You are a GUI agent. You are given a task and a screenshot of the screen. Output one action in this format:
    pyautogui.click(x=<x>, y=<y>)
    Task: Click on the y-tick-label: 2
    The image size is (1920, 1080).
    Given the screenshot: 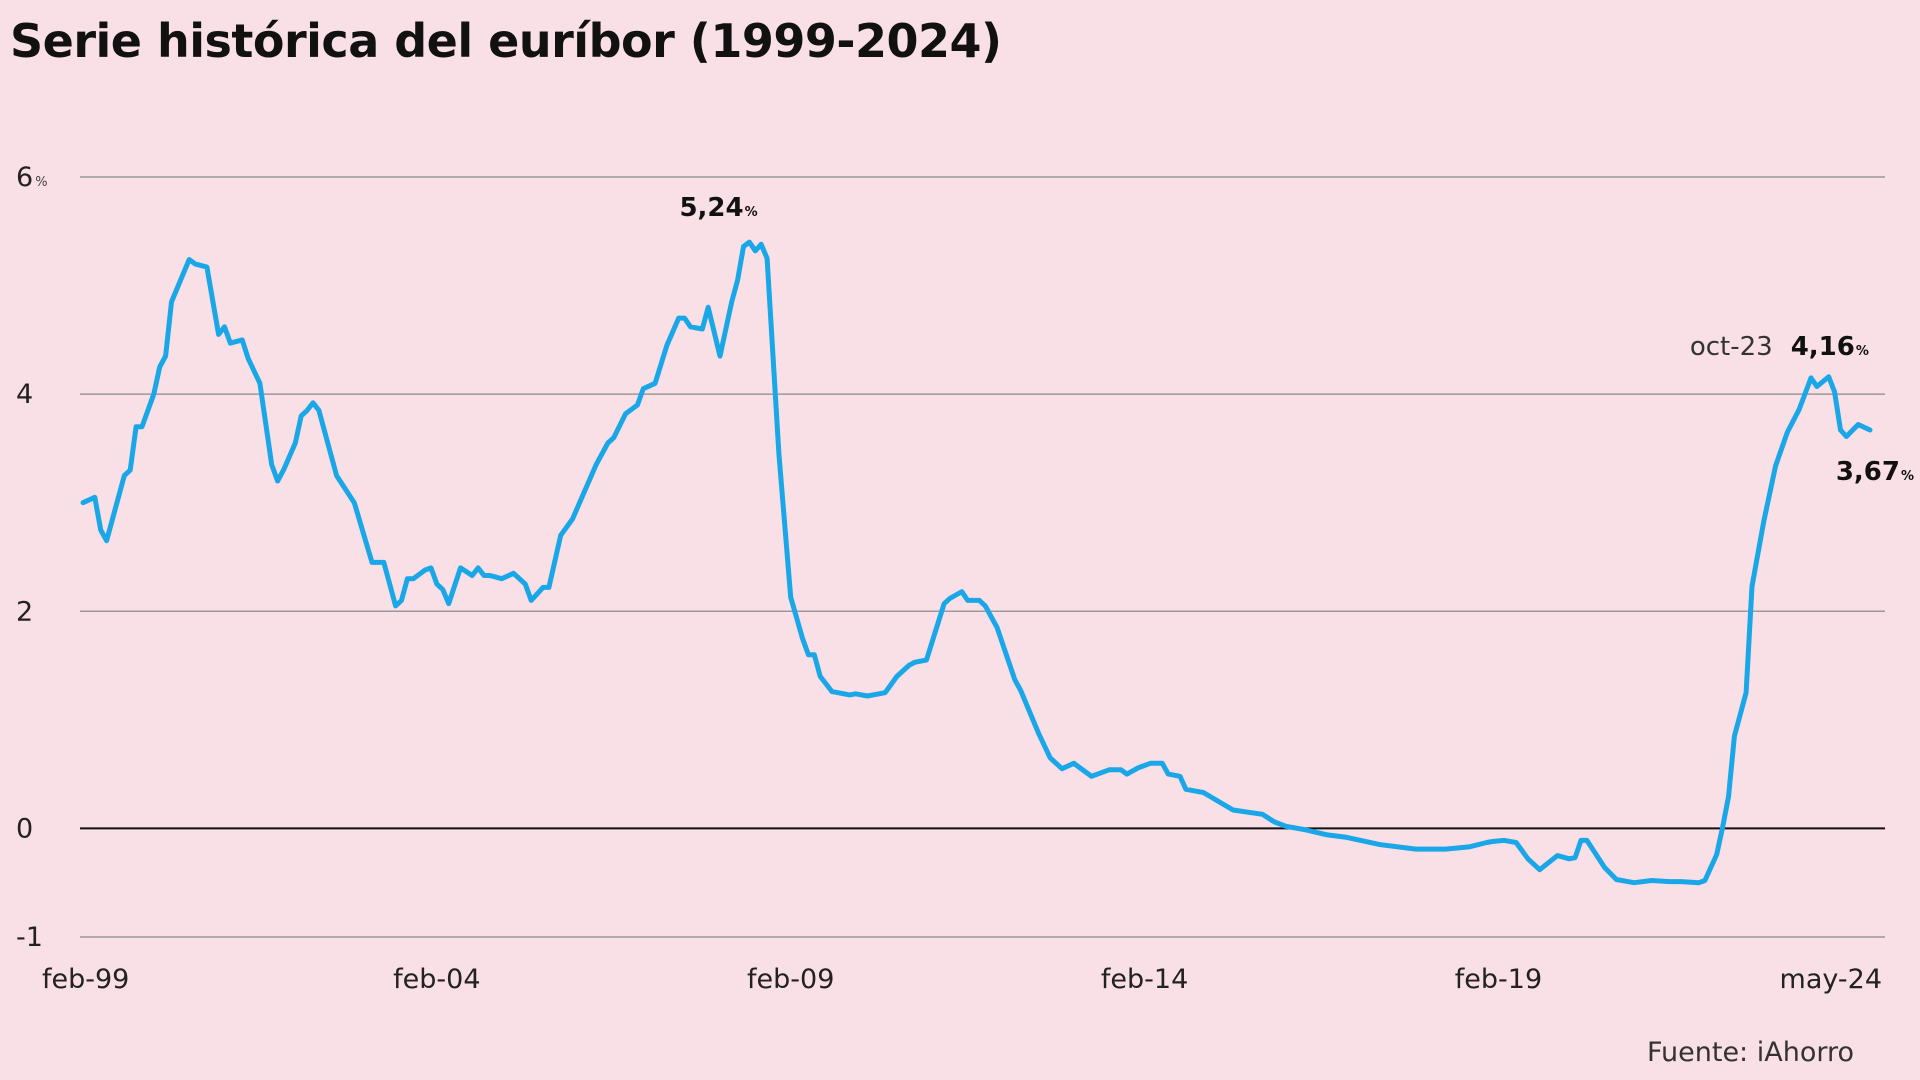 What is the action you would take?
    pyautogui.click(x=24, y=611)
    